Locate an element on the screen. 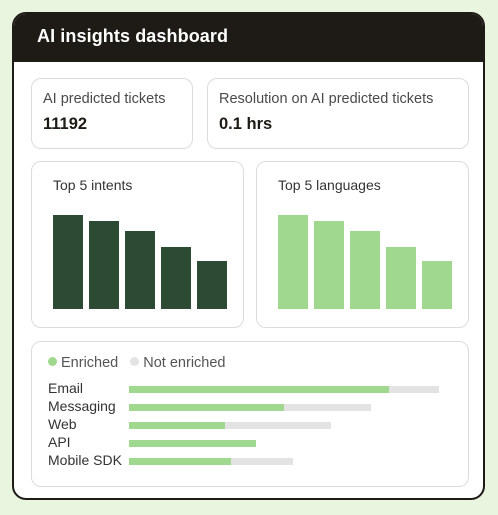 Image resolution: width=498 pixels, height=515 pixels. channel-row-messaging: Messaging is located at coordinates (253, 407).